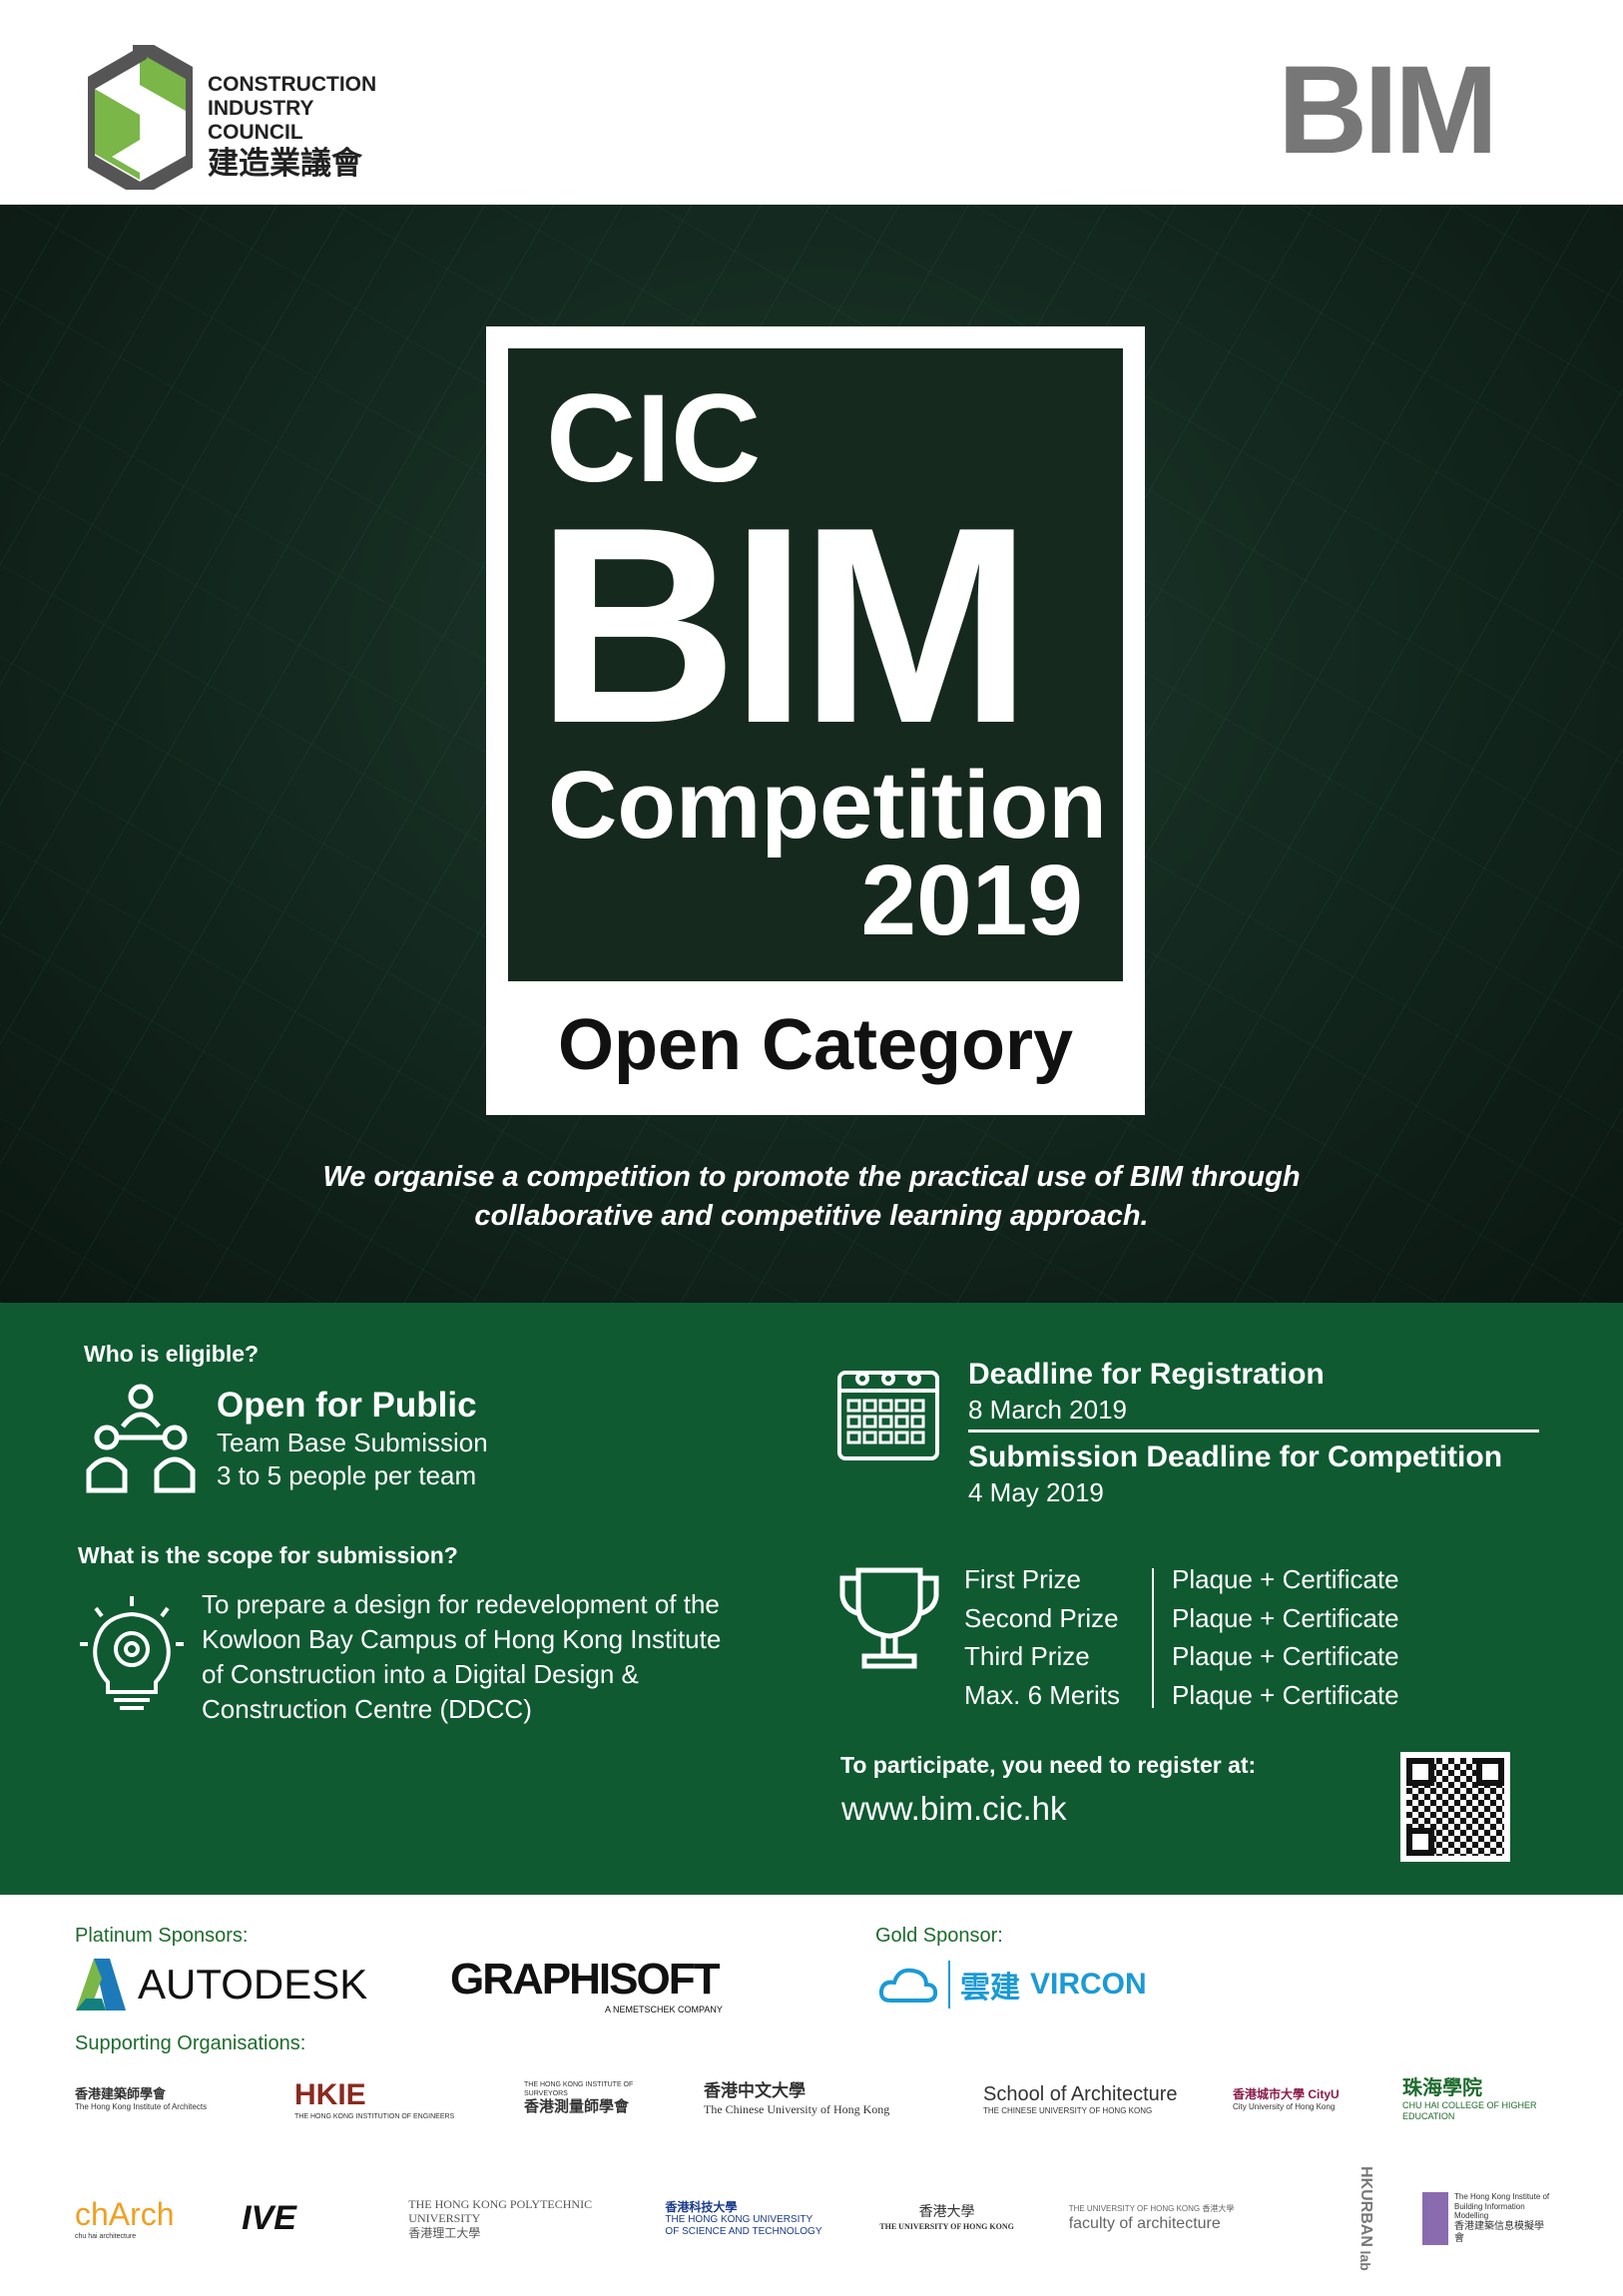  Describe the element at coordinates (1182, 1619) in the screenshot. I see `prize-row: Second Prize Plaque + Certificate` at that location.